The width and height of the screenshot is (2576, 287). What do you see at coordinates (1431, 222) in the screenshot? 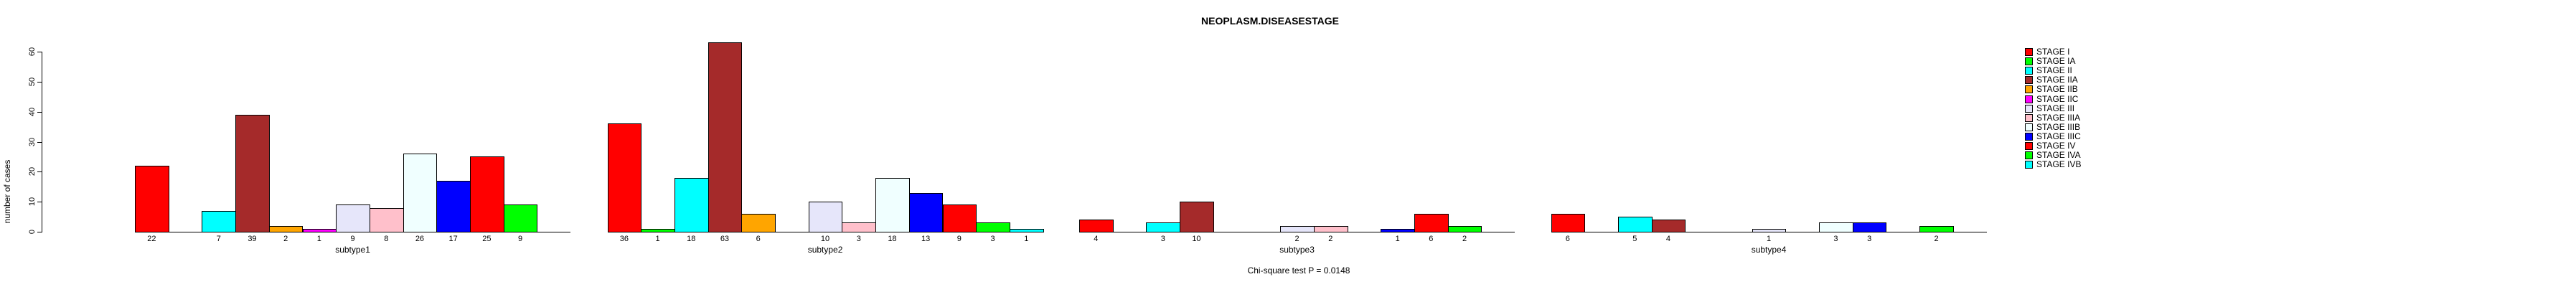
I see `bar-subtype3-stage-iv` at bounding box center [1431, 222].